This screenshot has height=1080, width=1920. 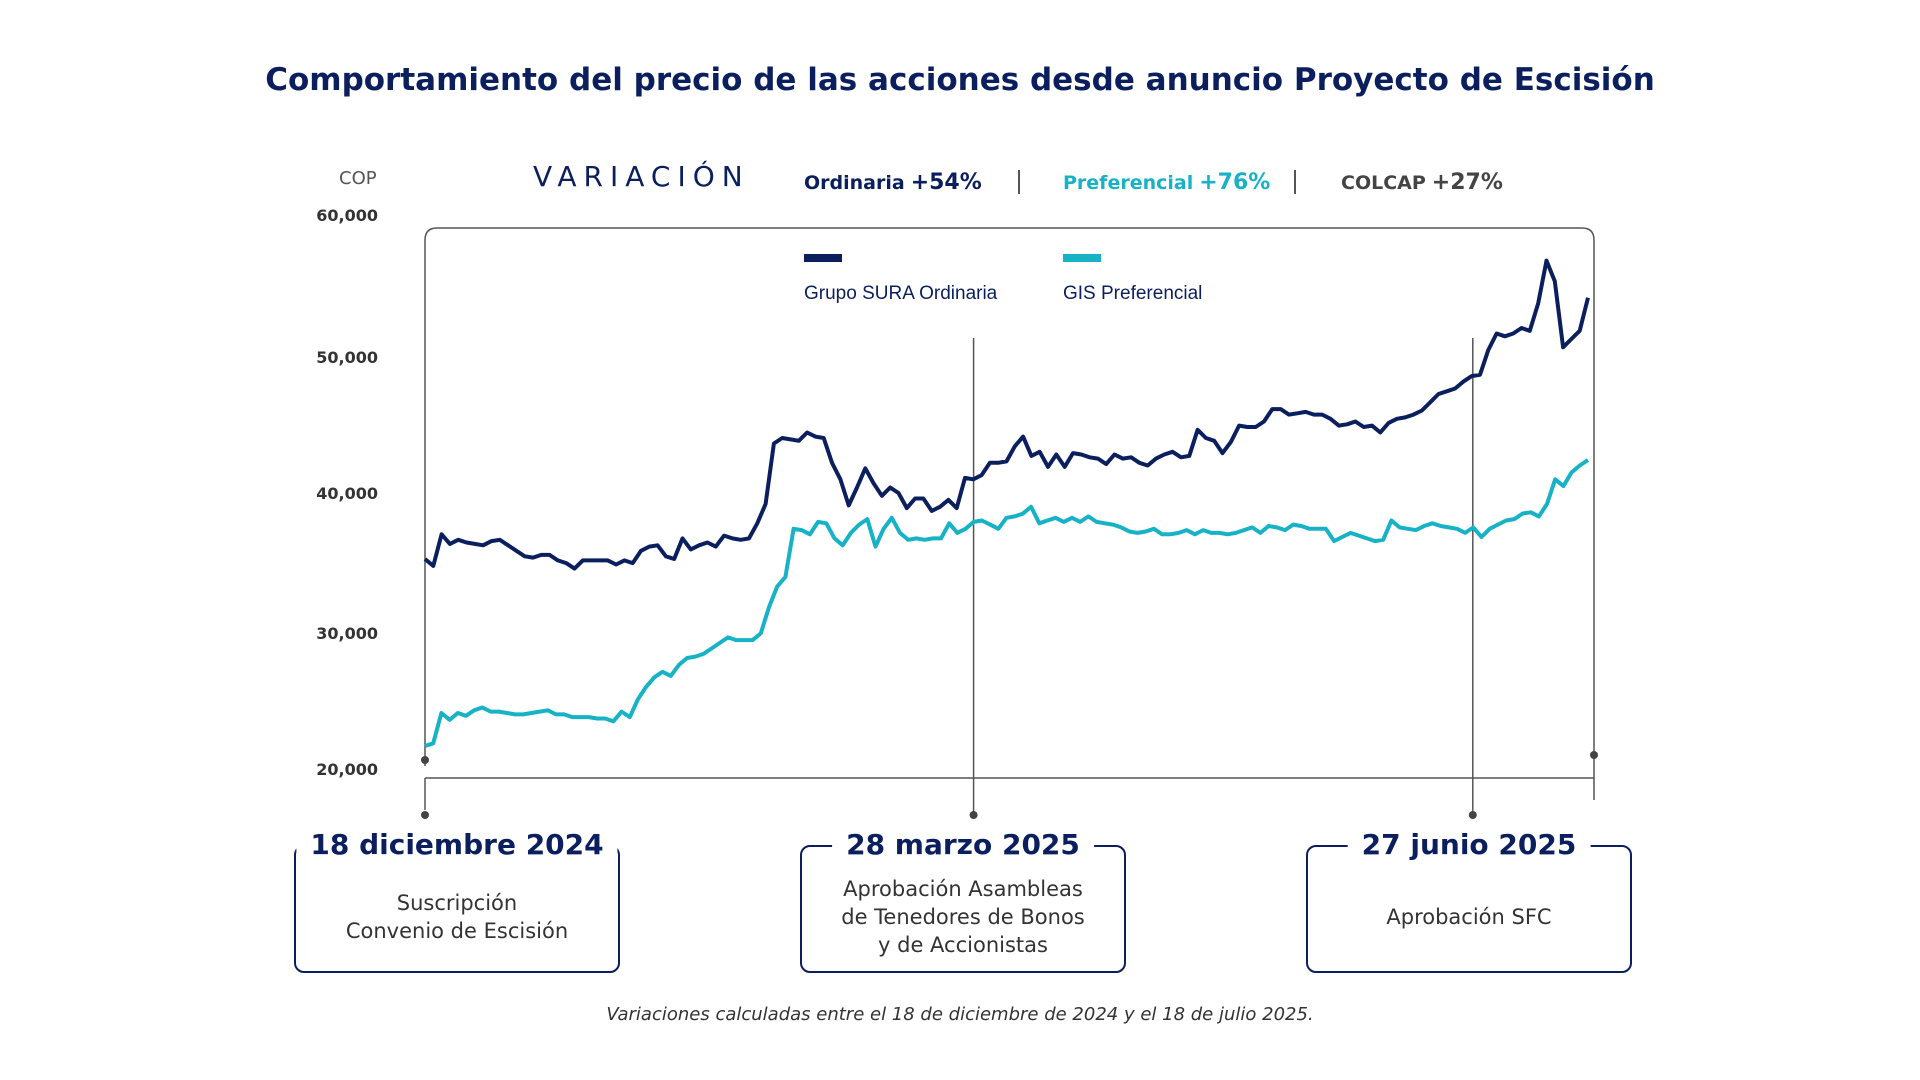 I want to click on variation-colcap: COLCAP +27%, so click(x=1422, y=182).